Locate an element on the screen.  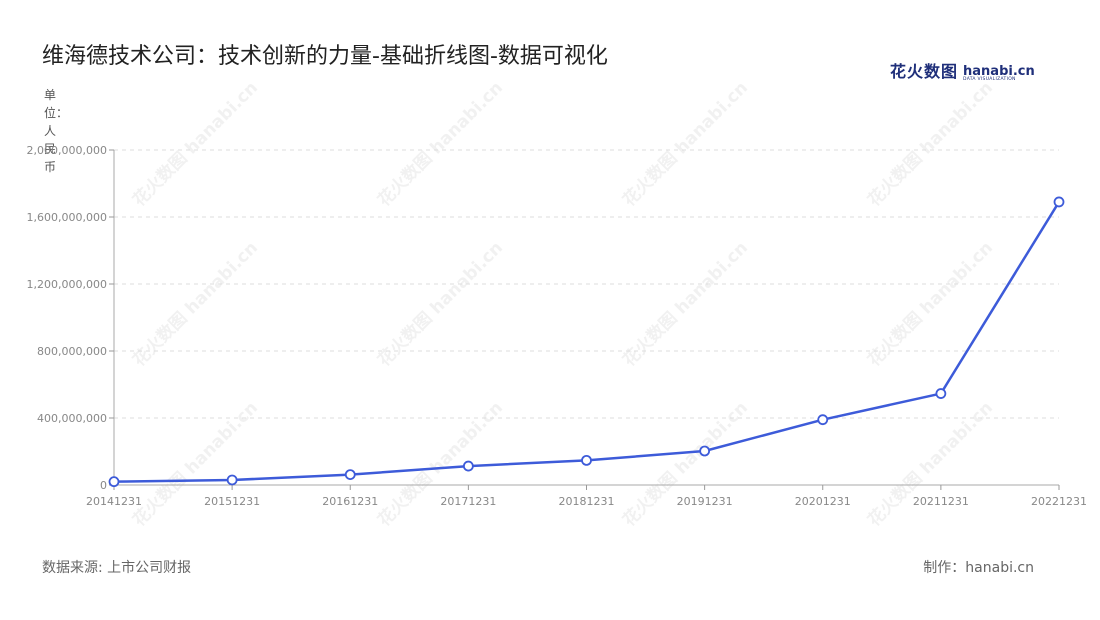
y-tick-label: 800,000,000 is located at coordinates (72, 351).